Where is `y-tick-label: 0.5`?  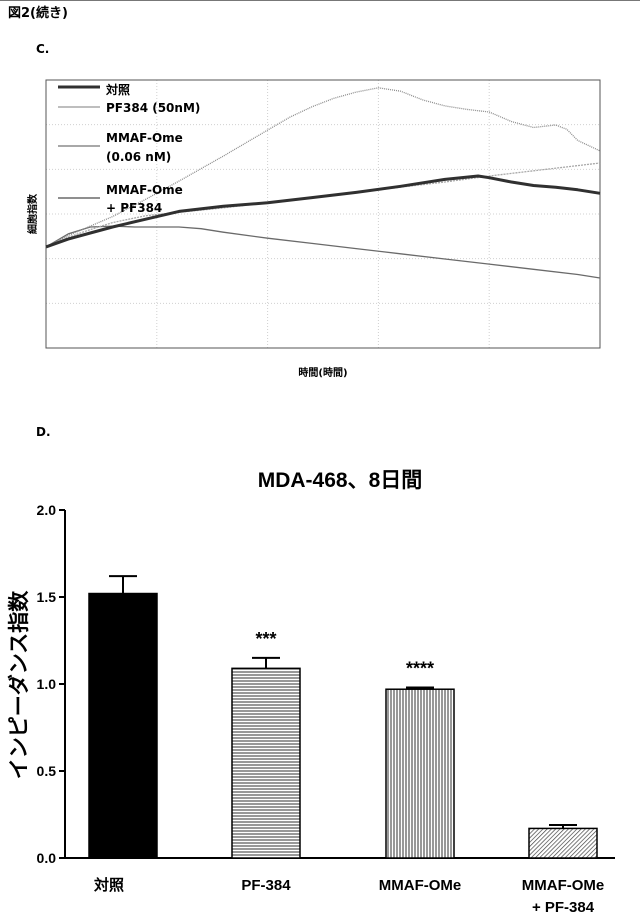 y-tick-label: 0.5 is located at coordinates (47, 771).